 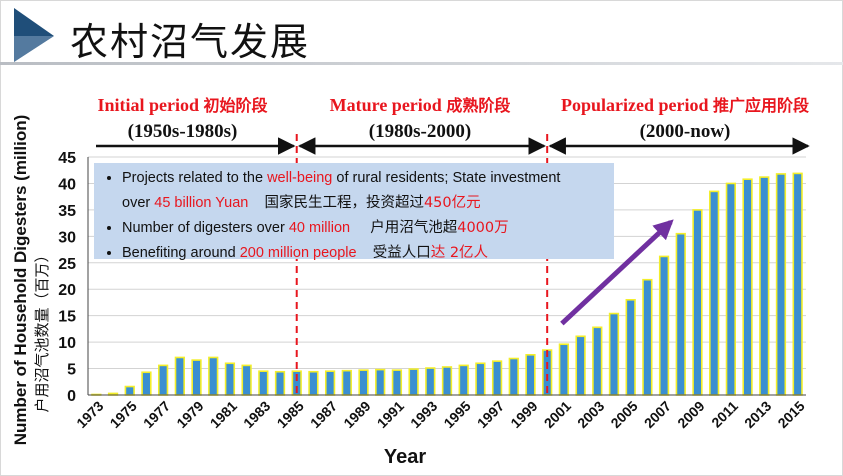 I want to click on x-tick-label: 2007, so click(x=657, y=414).